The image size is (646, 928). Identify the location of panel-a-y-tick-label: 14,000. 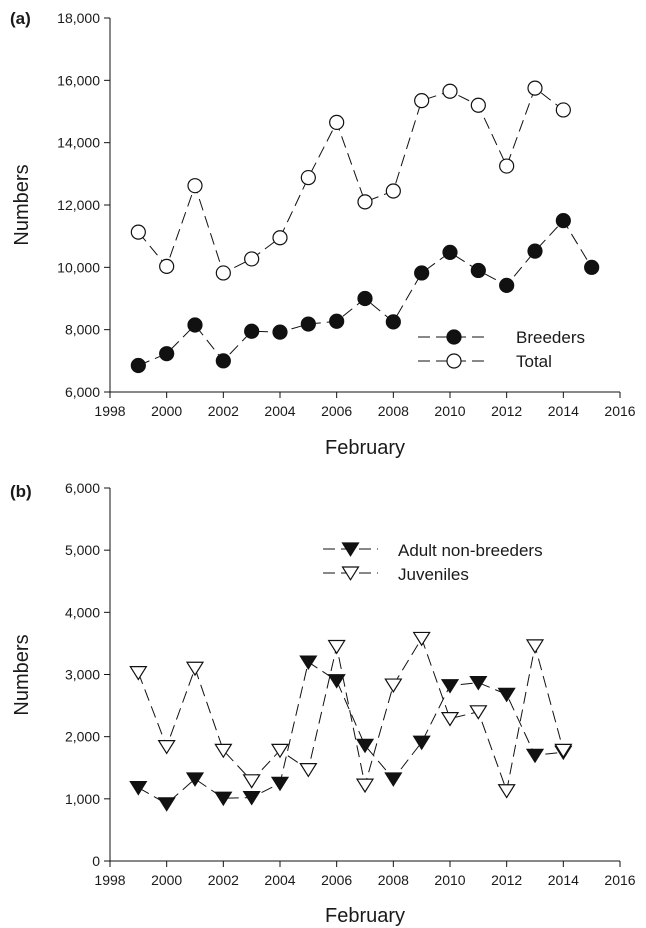
(78, 143).